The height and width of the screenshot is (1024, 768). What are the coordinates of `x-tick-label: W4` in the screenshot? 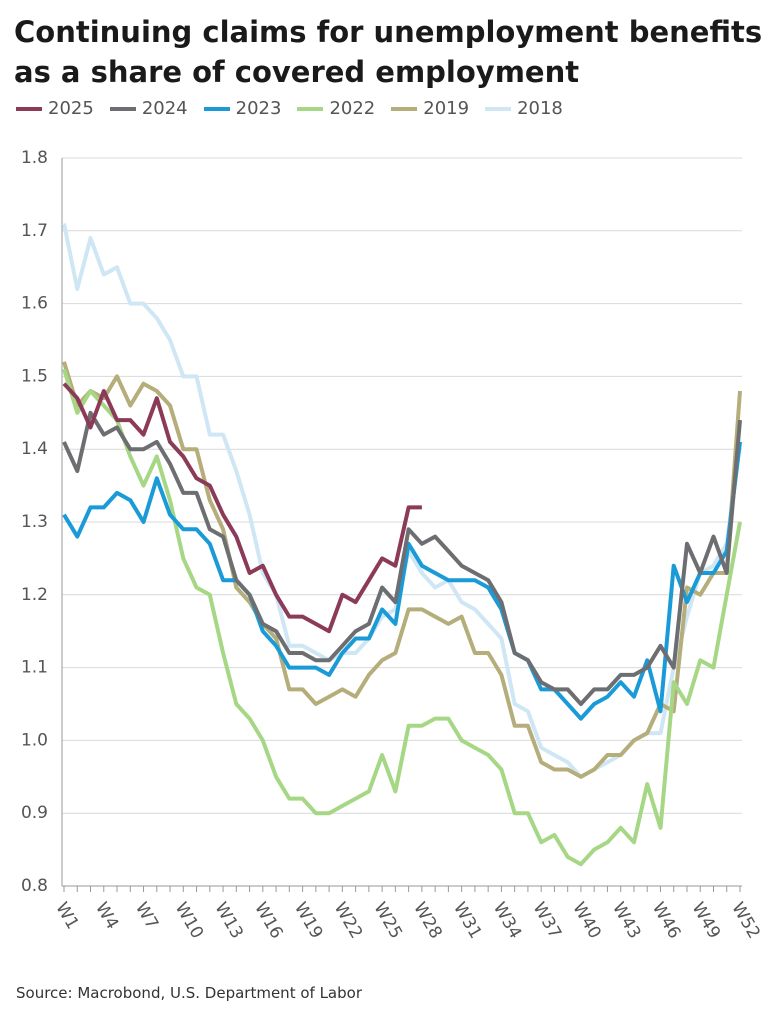 It's located at (106, 916).